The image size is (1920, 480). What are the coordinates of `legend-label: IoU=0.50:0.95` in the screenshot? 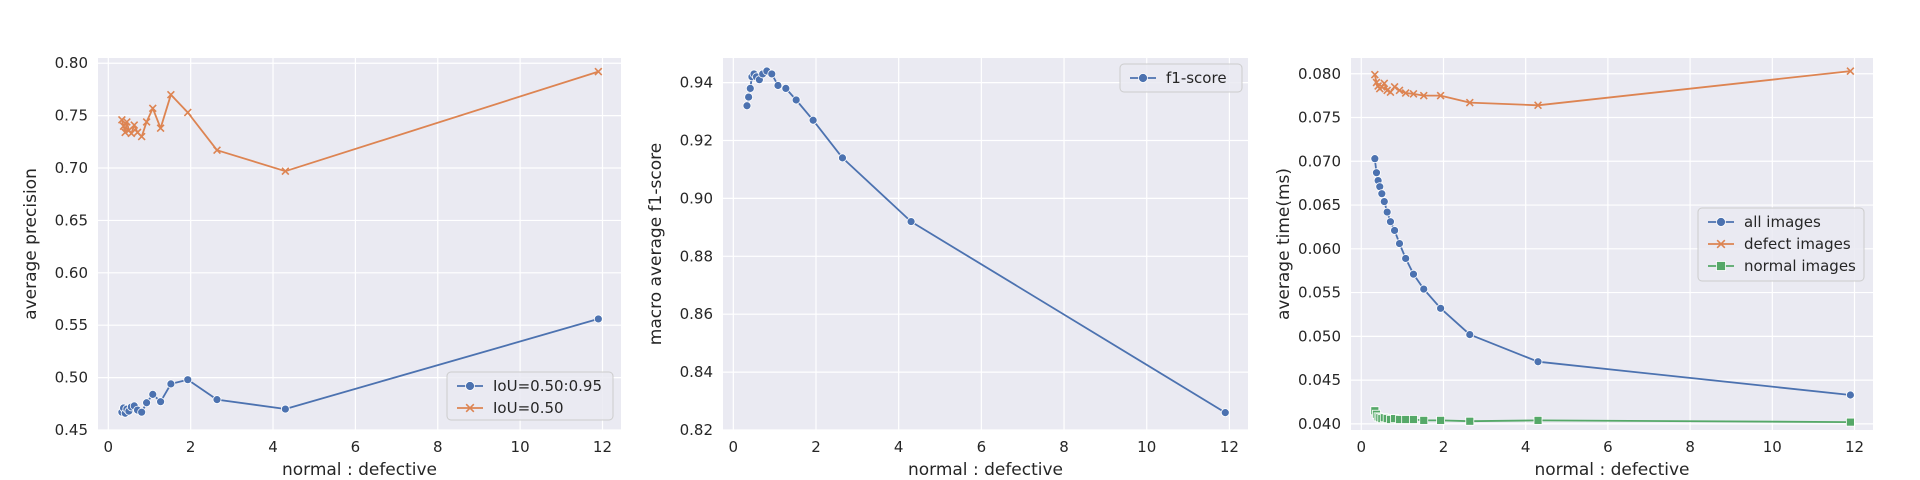 It's located at (547, 386).